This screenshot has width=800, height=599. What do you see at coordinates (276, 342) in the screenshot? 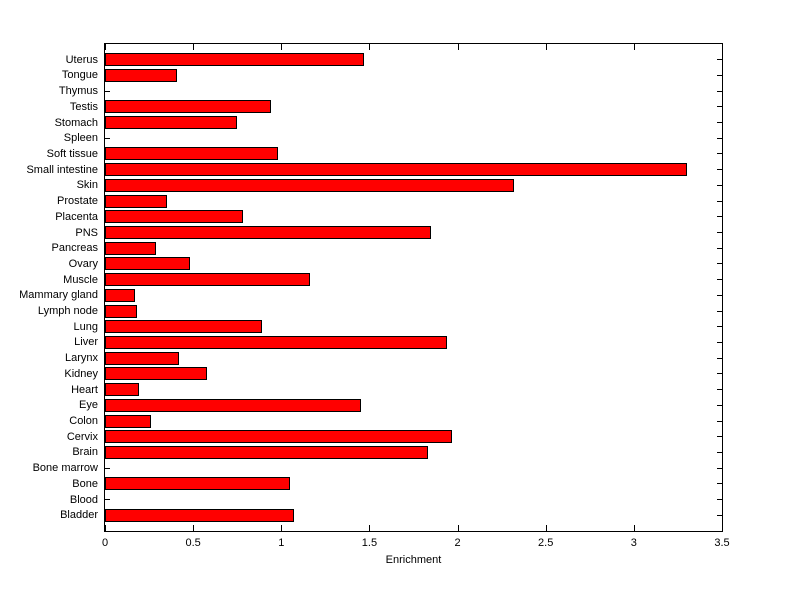
I see `bar-liver` at bounding box center [276, 342].